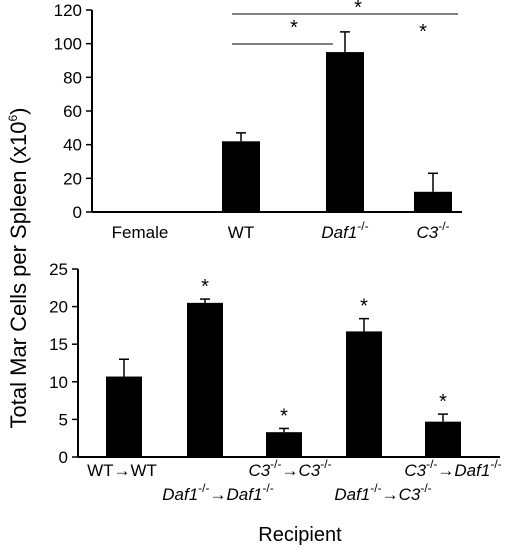 This screenshot has height=550, width=520. What do you see at coordinates (58, 344) in the screenshot?
I see `bottom-y-tick-label: 15` at bounding box center [58, 344].